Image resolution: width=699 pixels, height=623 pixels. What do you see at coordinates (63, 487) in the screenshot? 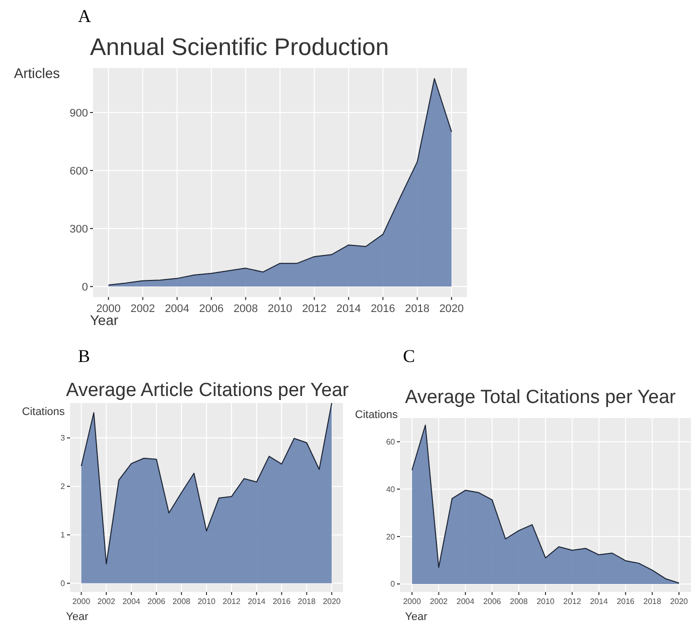
I see `y-tick-label: 2` at bounding box center [63, 487].